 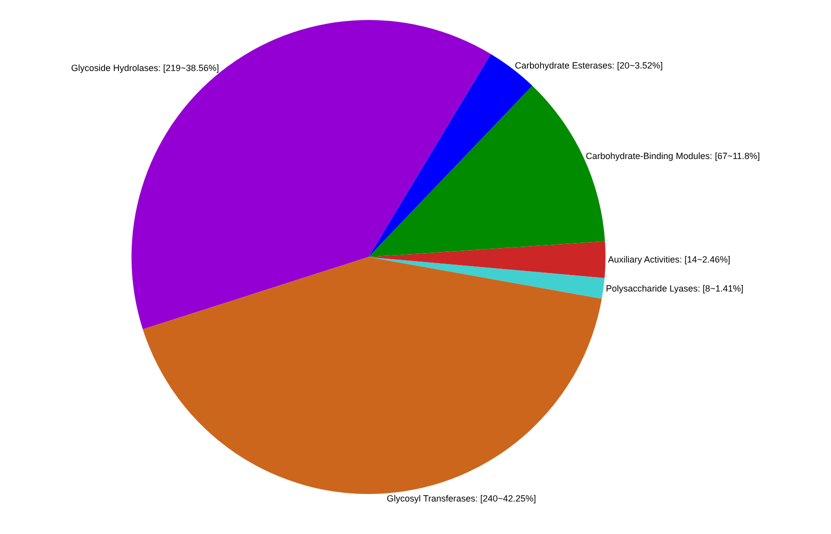 I want to click on slice-label: Glycoside Hydrolases: [219~38.56%], so click(x=145, y=68).